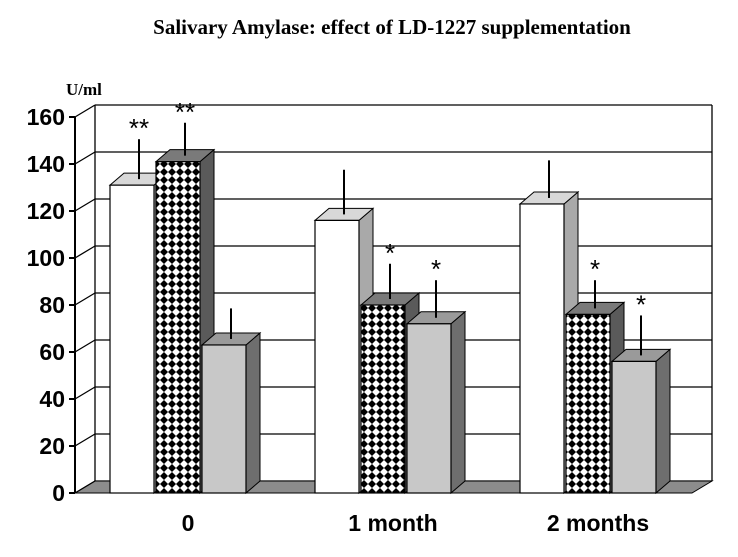 This screenshot has width=738, height=557. I want to click on category-label: 2 months, so click(598, 523).